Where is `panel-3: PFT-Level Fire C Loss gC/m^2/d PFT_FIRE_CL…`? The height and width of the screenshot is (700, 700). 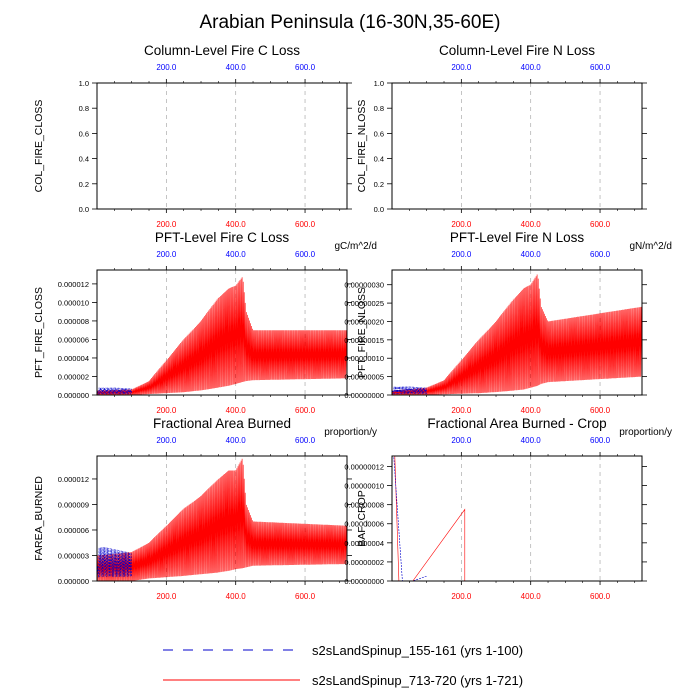
panel-3: PFT-Level Fire C Loss gC/m^2/d PFT_FIRE_CL… is located at coordinates (205, 322).